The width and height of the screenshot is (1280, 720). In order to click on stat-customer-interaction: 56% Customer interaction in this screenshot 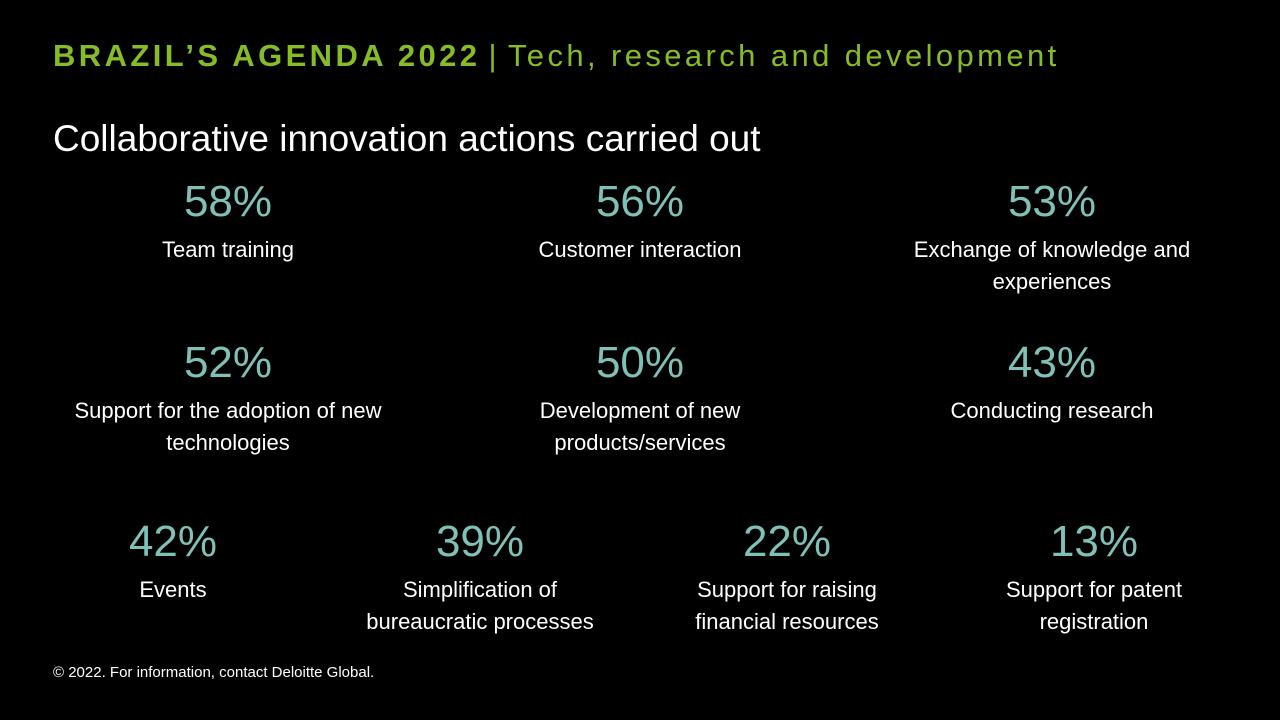, I will do `click(640, 221)`.